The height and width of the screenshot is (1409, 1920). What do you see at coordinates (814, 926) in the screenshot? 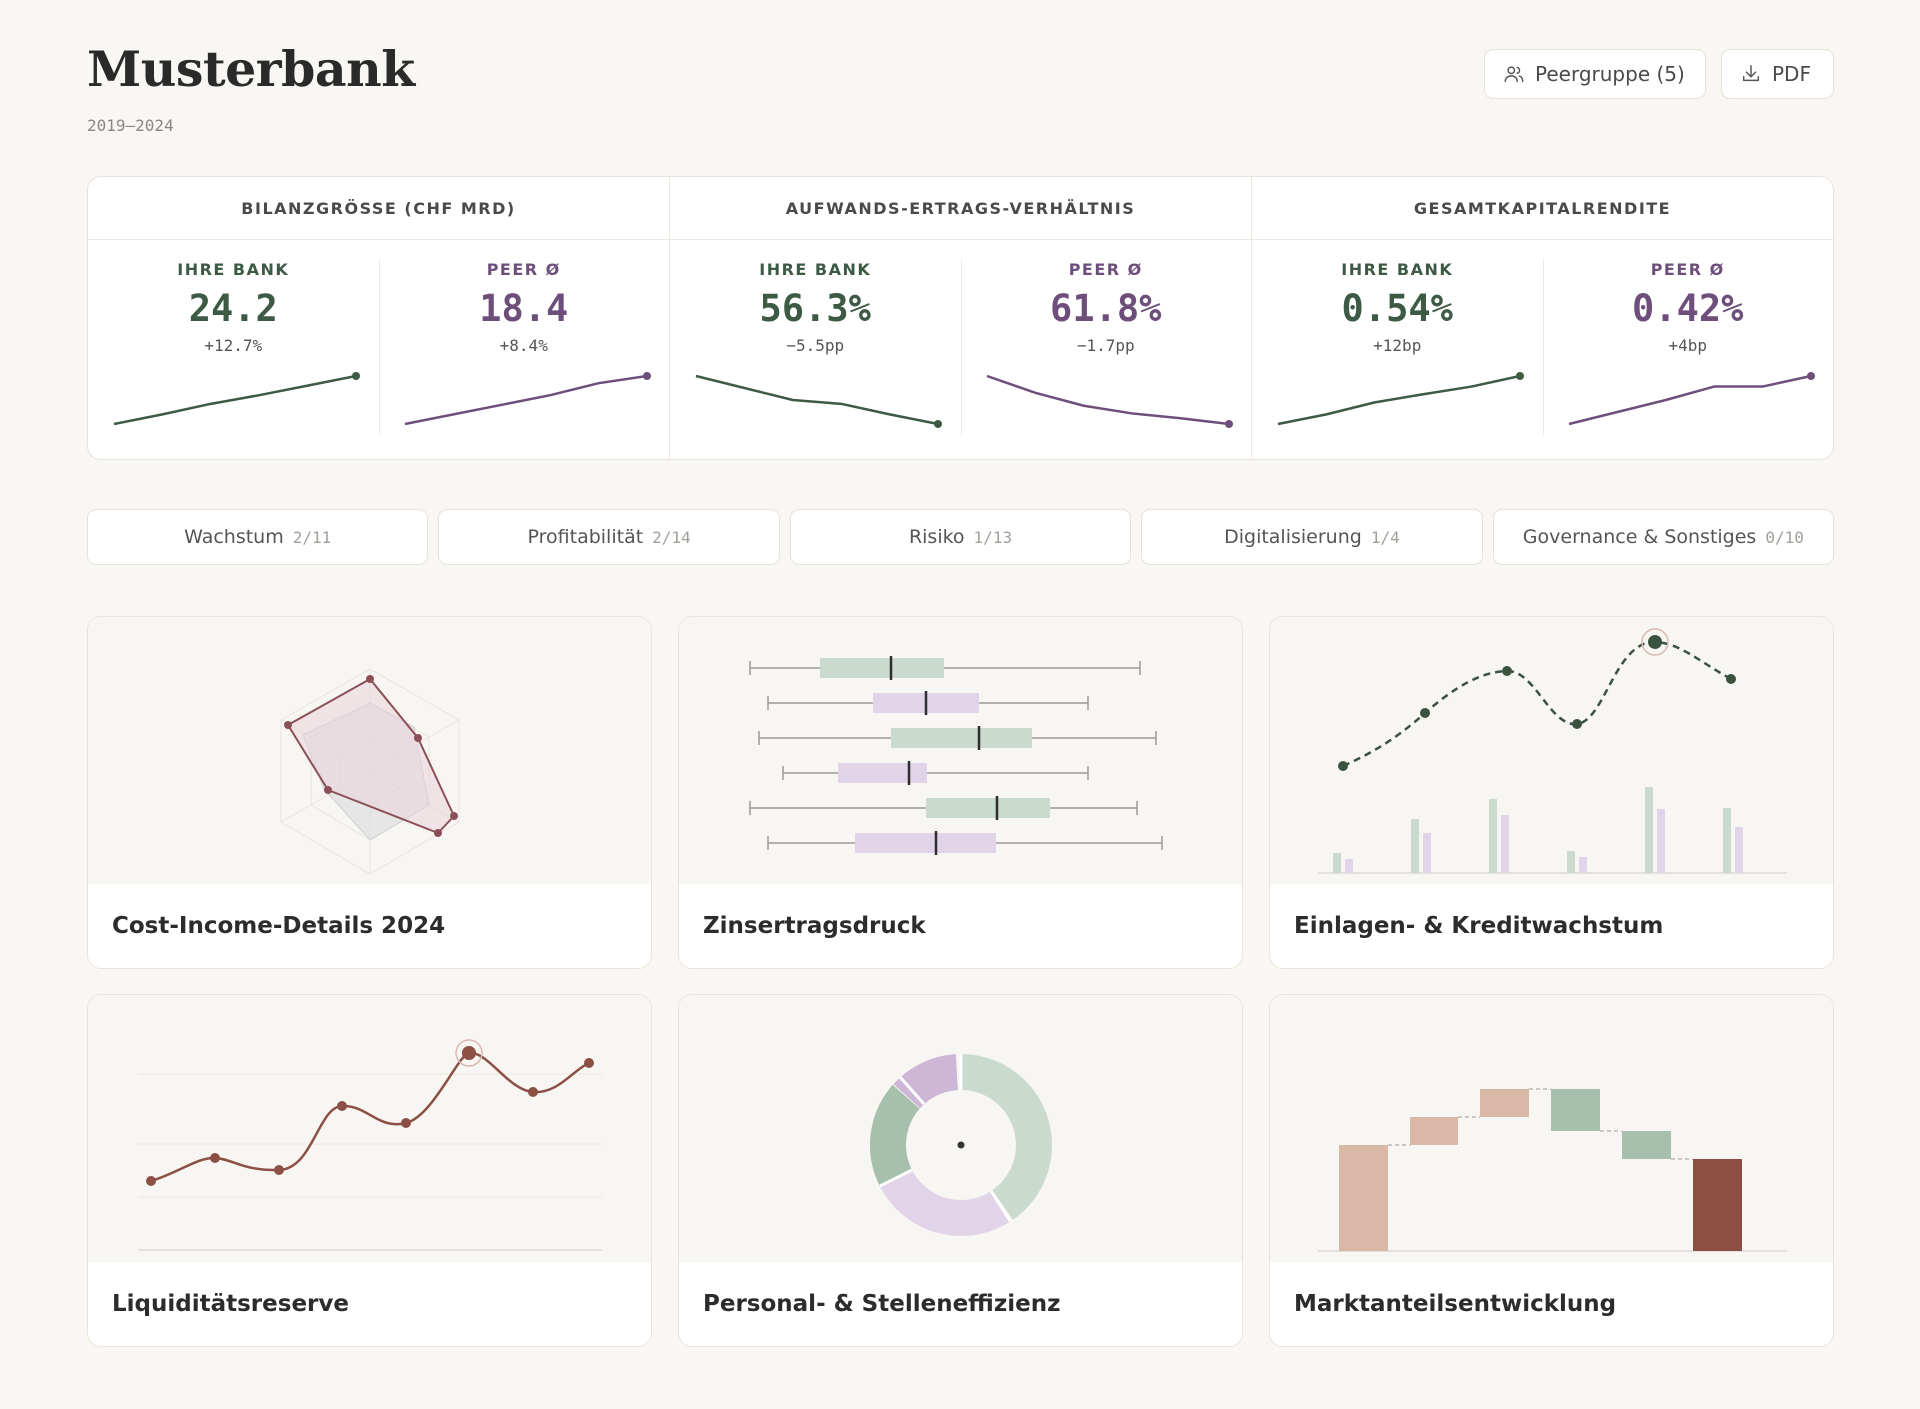
I see `card-title: Zinsertragsdruck` at bounding box center [814, 926].